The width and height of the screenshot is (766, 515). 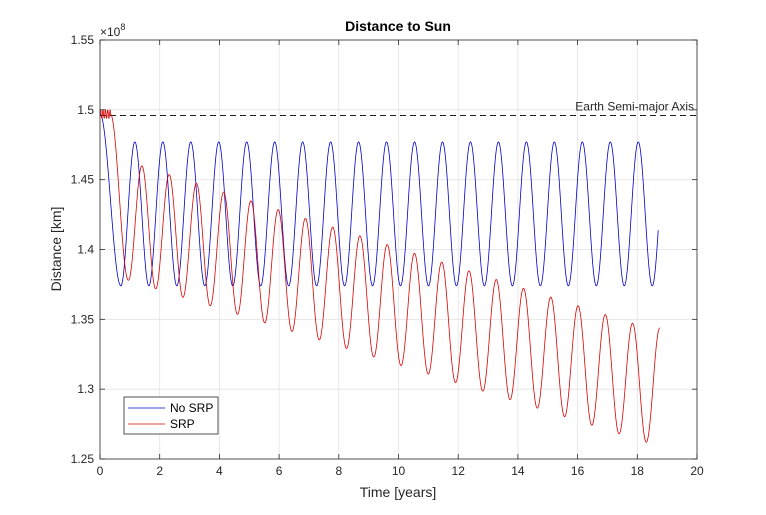 I want to click on y-tick-label: 1.3, so click(x=85, y=389).